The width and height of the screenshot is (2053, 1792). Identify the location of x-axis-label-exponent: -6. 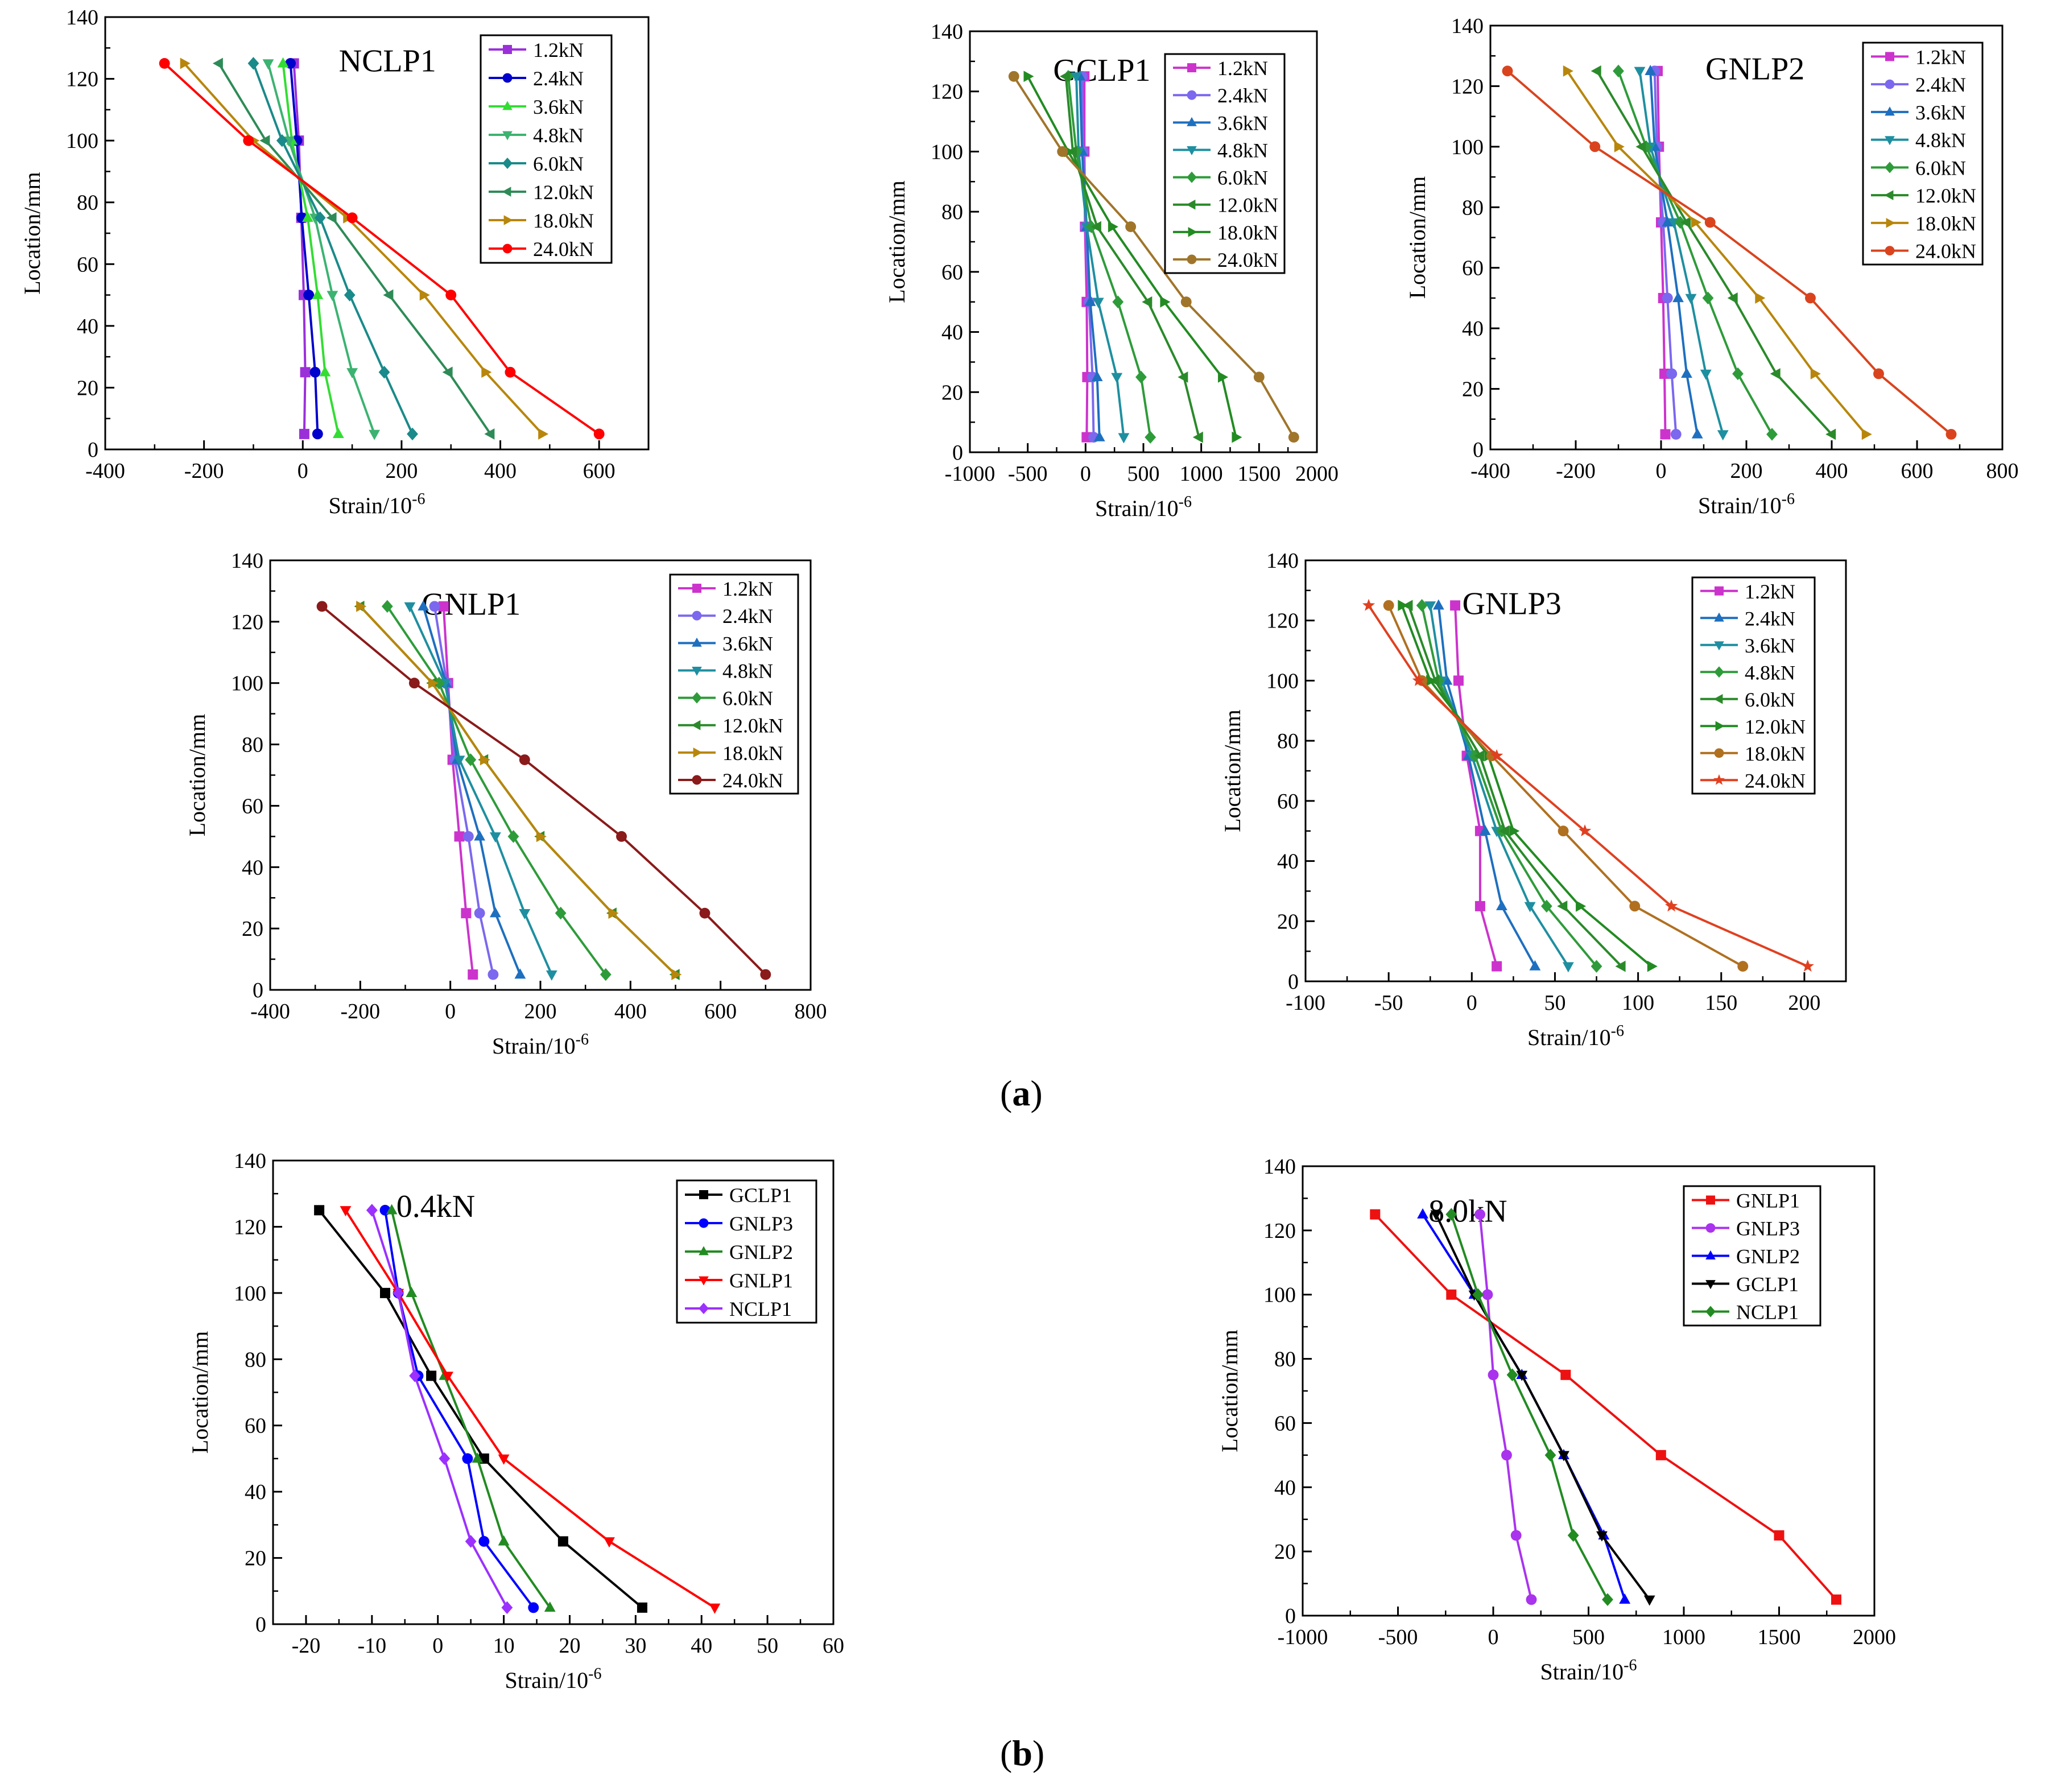
(1185, 502).